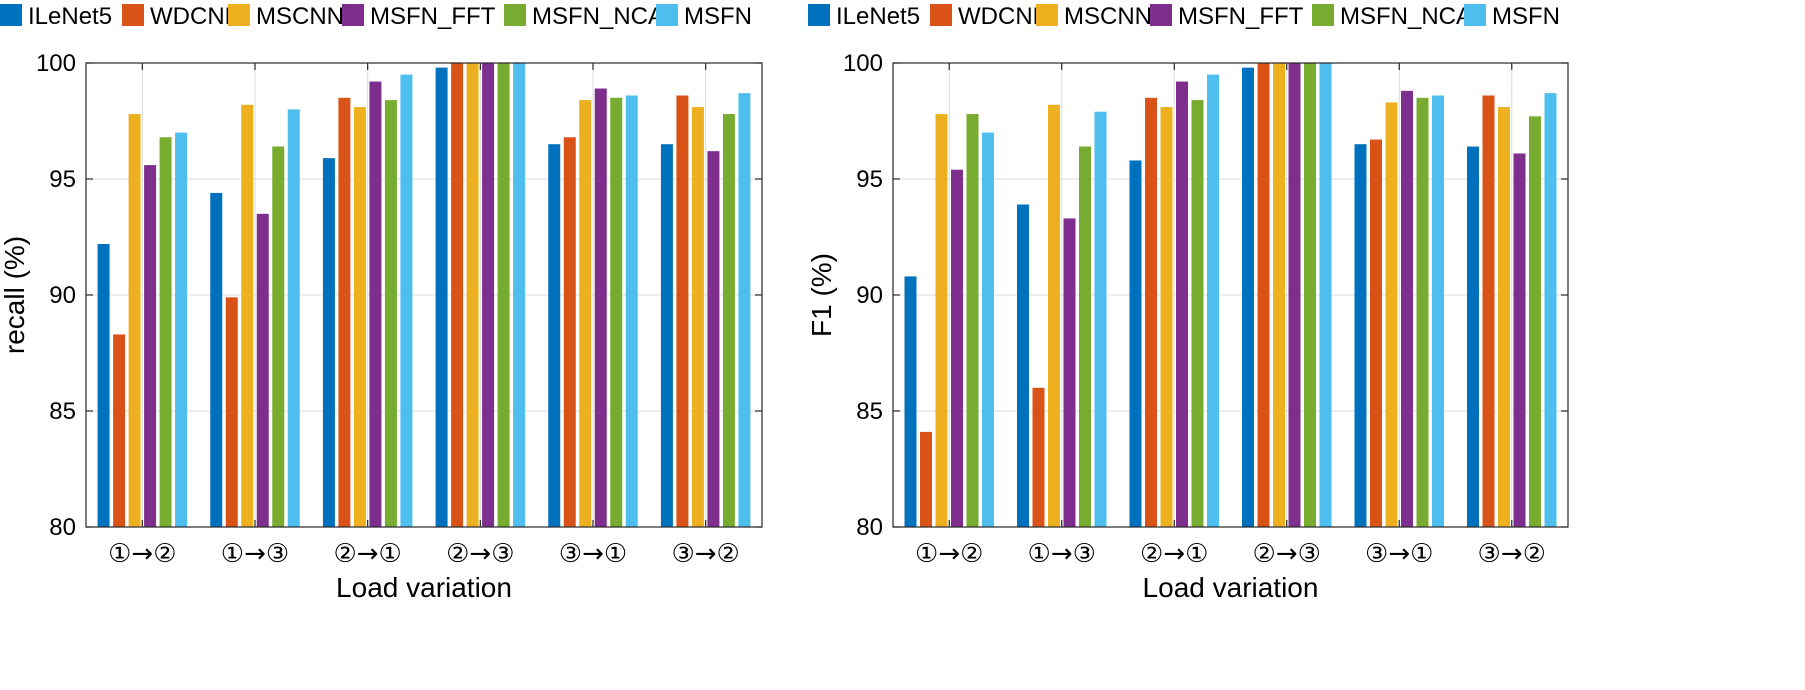  I want to click on x-tick-label: ①→②, so click(142, 554).